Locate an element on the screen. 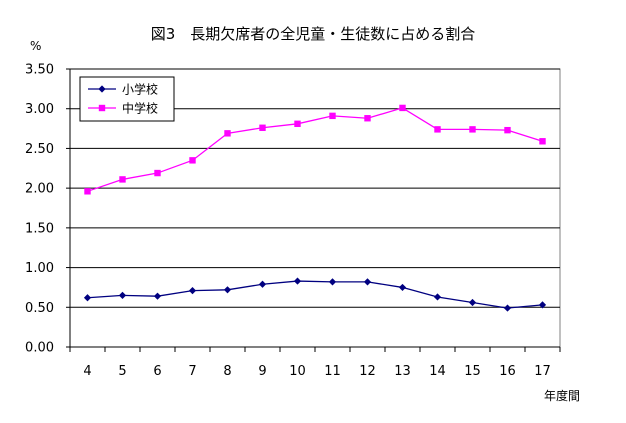  legend-label: 小学校 is located at coordinates (140, 89).